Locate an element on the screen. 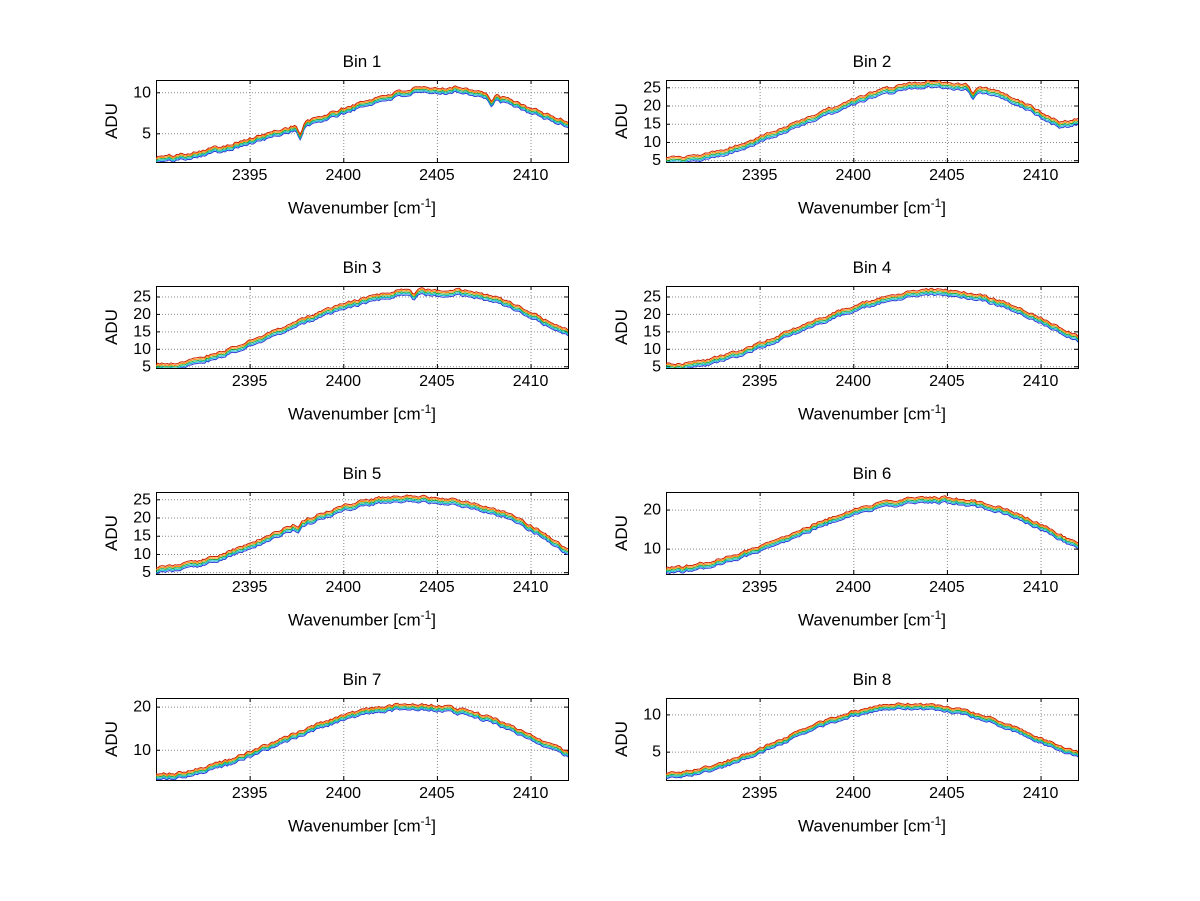 This screenshot has width=1200, height=901. chart-title: Bin 4 is located at coordinates (872, 267).